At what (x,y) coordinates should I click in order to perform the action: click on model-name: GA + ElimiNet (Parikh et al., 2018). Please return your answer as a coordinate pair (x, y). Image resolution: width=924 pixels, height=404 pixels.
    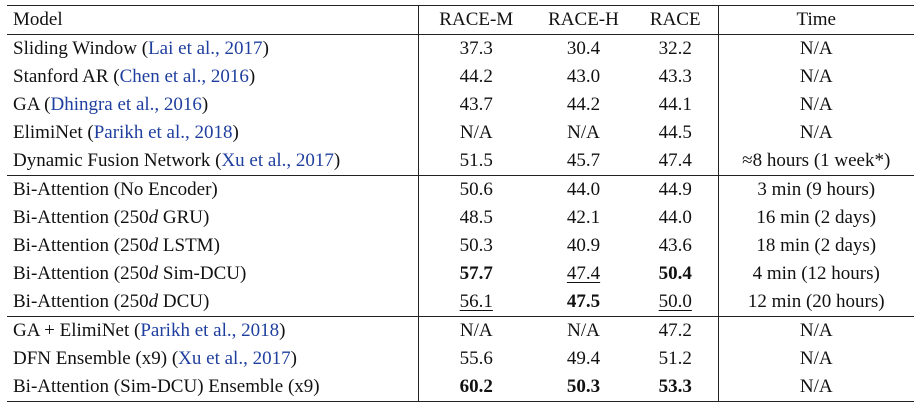
    Looking at the image, I should click on (213, 330).